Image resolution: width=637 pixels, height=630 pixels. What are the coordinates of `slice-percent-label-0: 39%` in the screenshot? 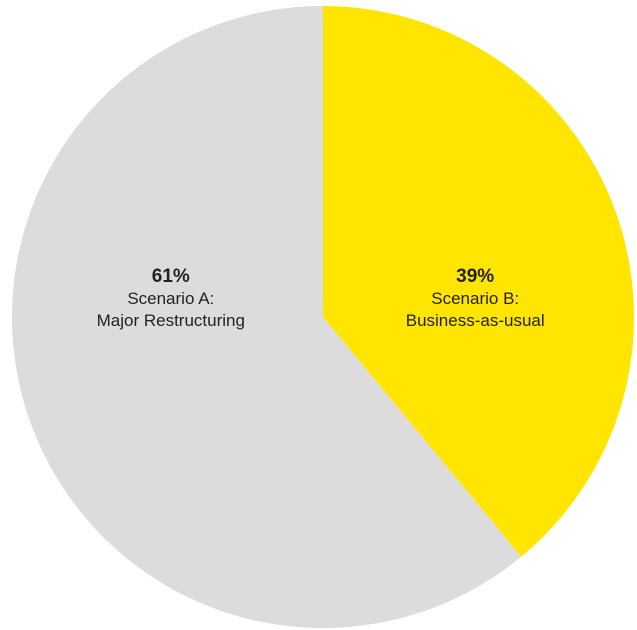 It's located at (475, 276).